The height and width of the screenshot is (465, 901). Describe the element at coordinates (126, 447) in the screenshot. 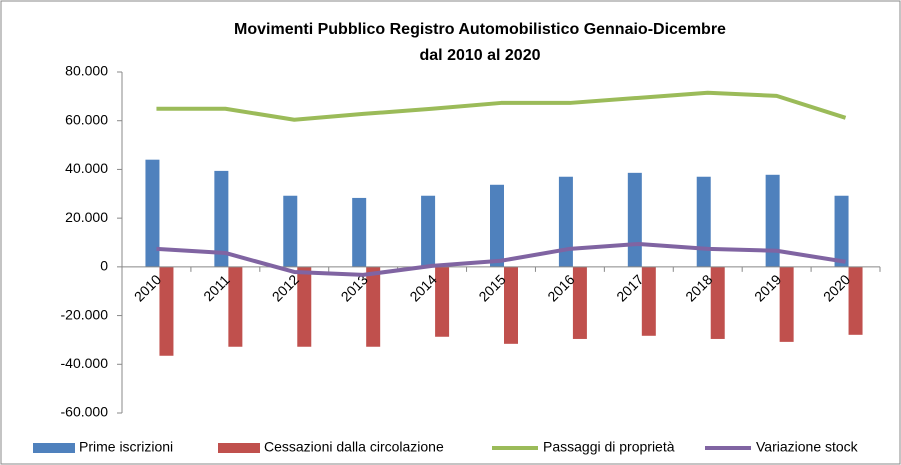

I see `legend-label: Prime iscrizioni` at that location.